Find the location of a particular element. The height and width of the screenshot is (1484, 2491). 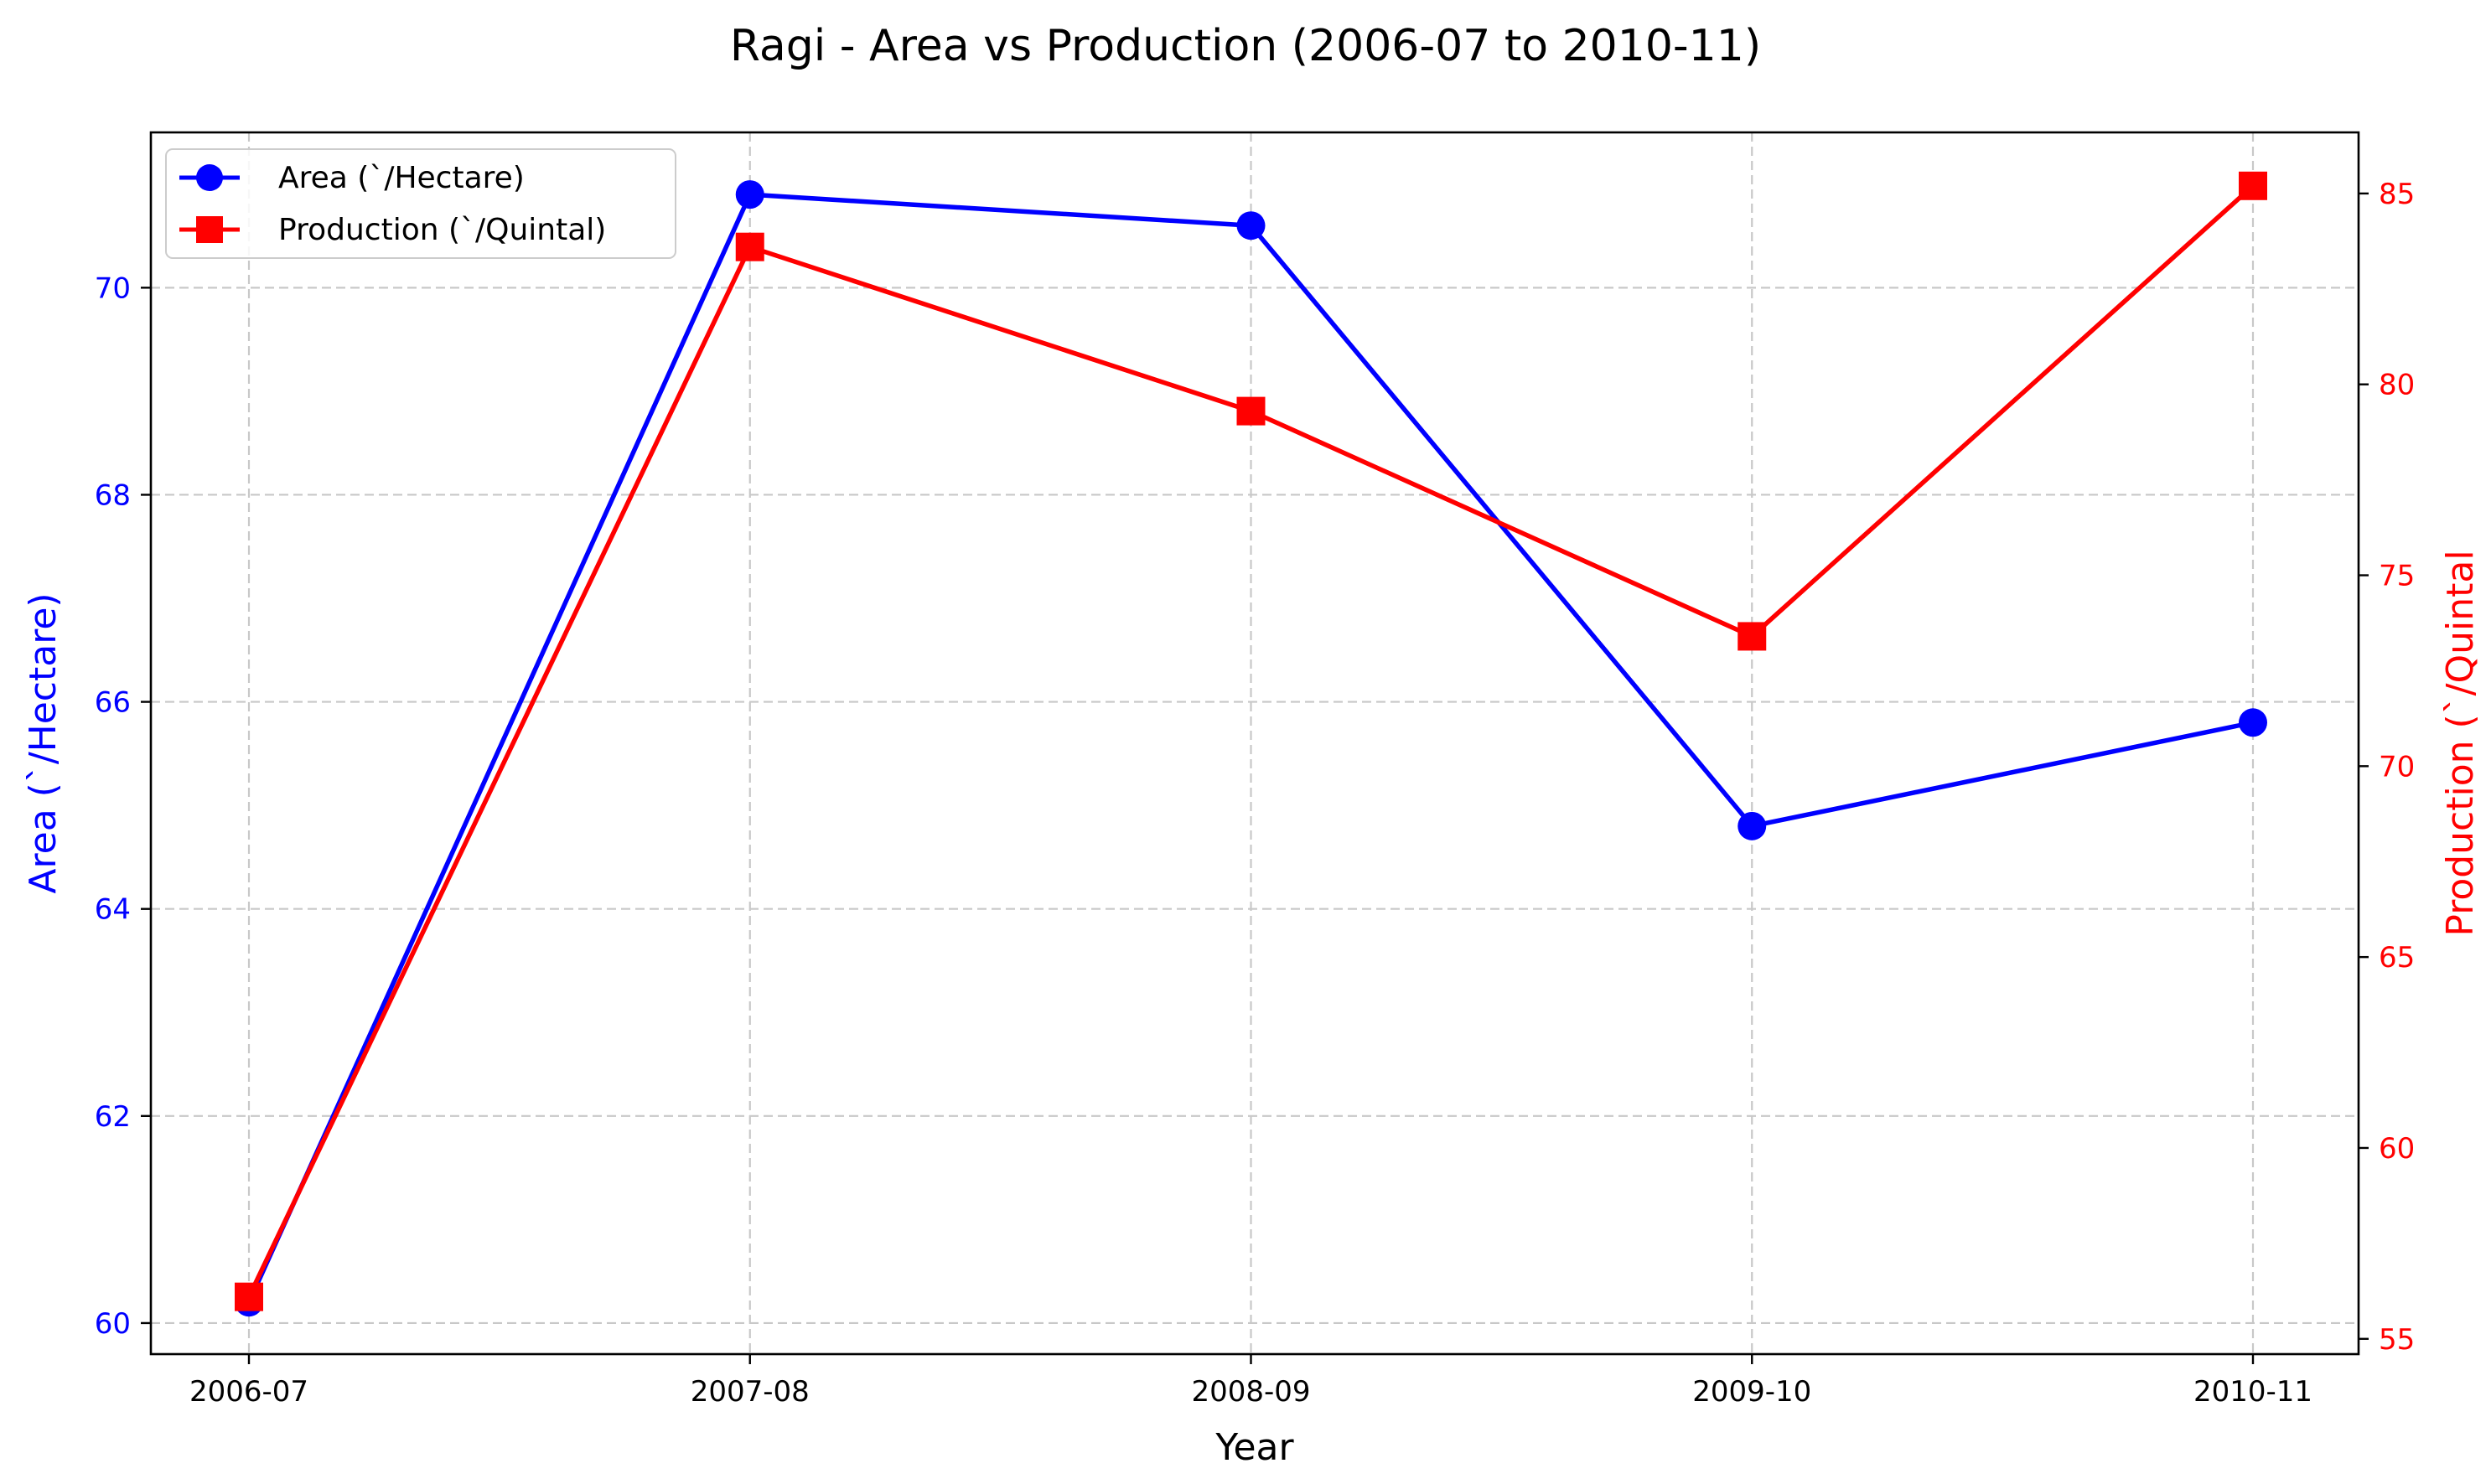

x-tick-label: 2010-11 is located at coordinates (2252, 1392).